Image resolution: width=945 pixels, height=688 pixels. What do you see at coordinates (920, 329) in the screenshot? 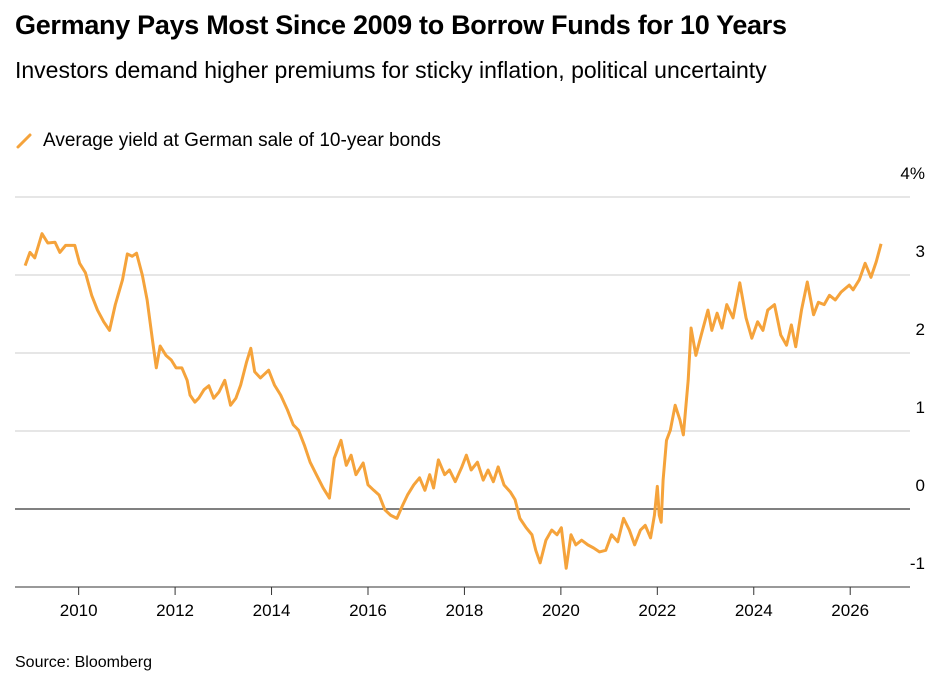
I see `y-tick-label: 2` at bounding box center [920, 329].